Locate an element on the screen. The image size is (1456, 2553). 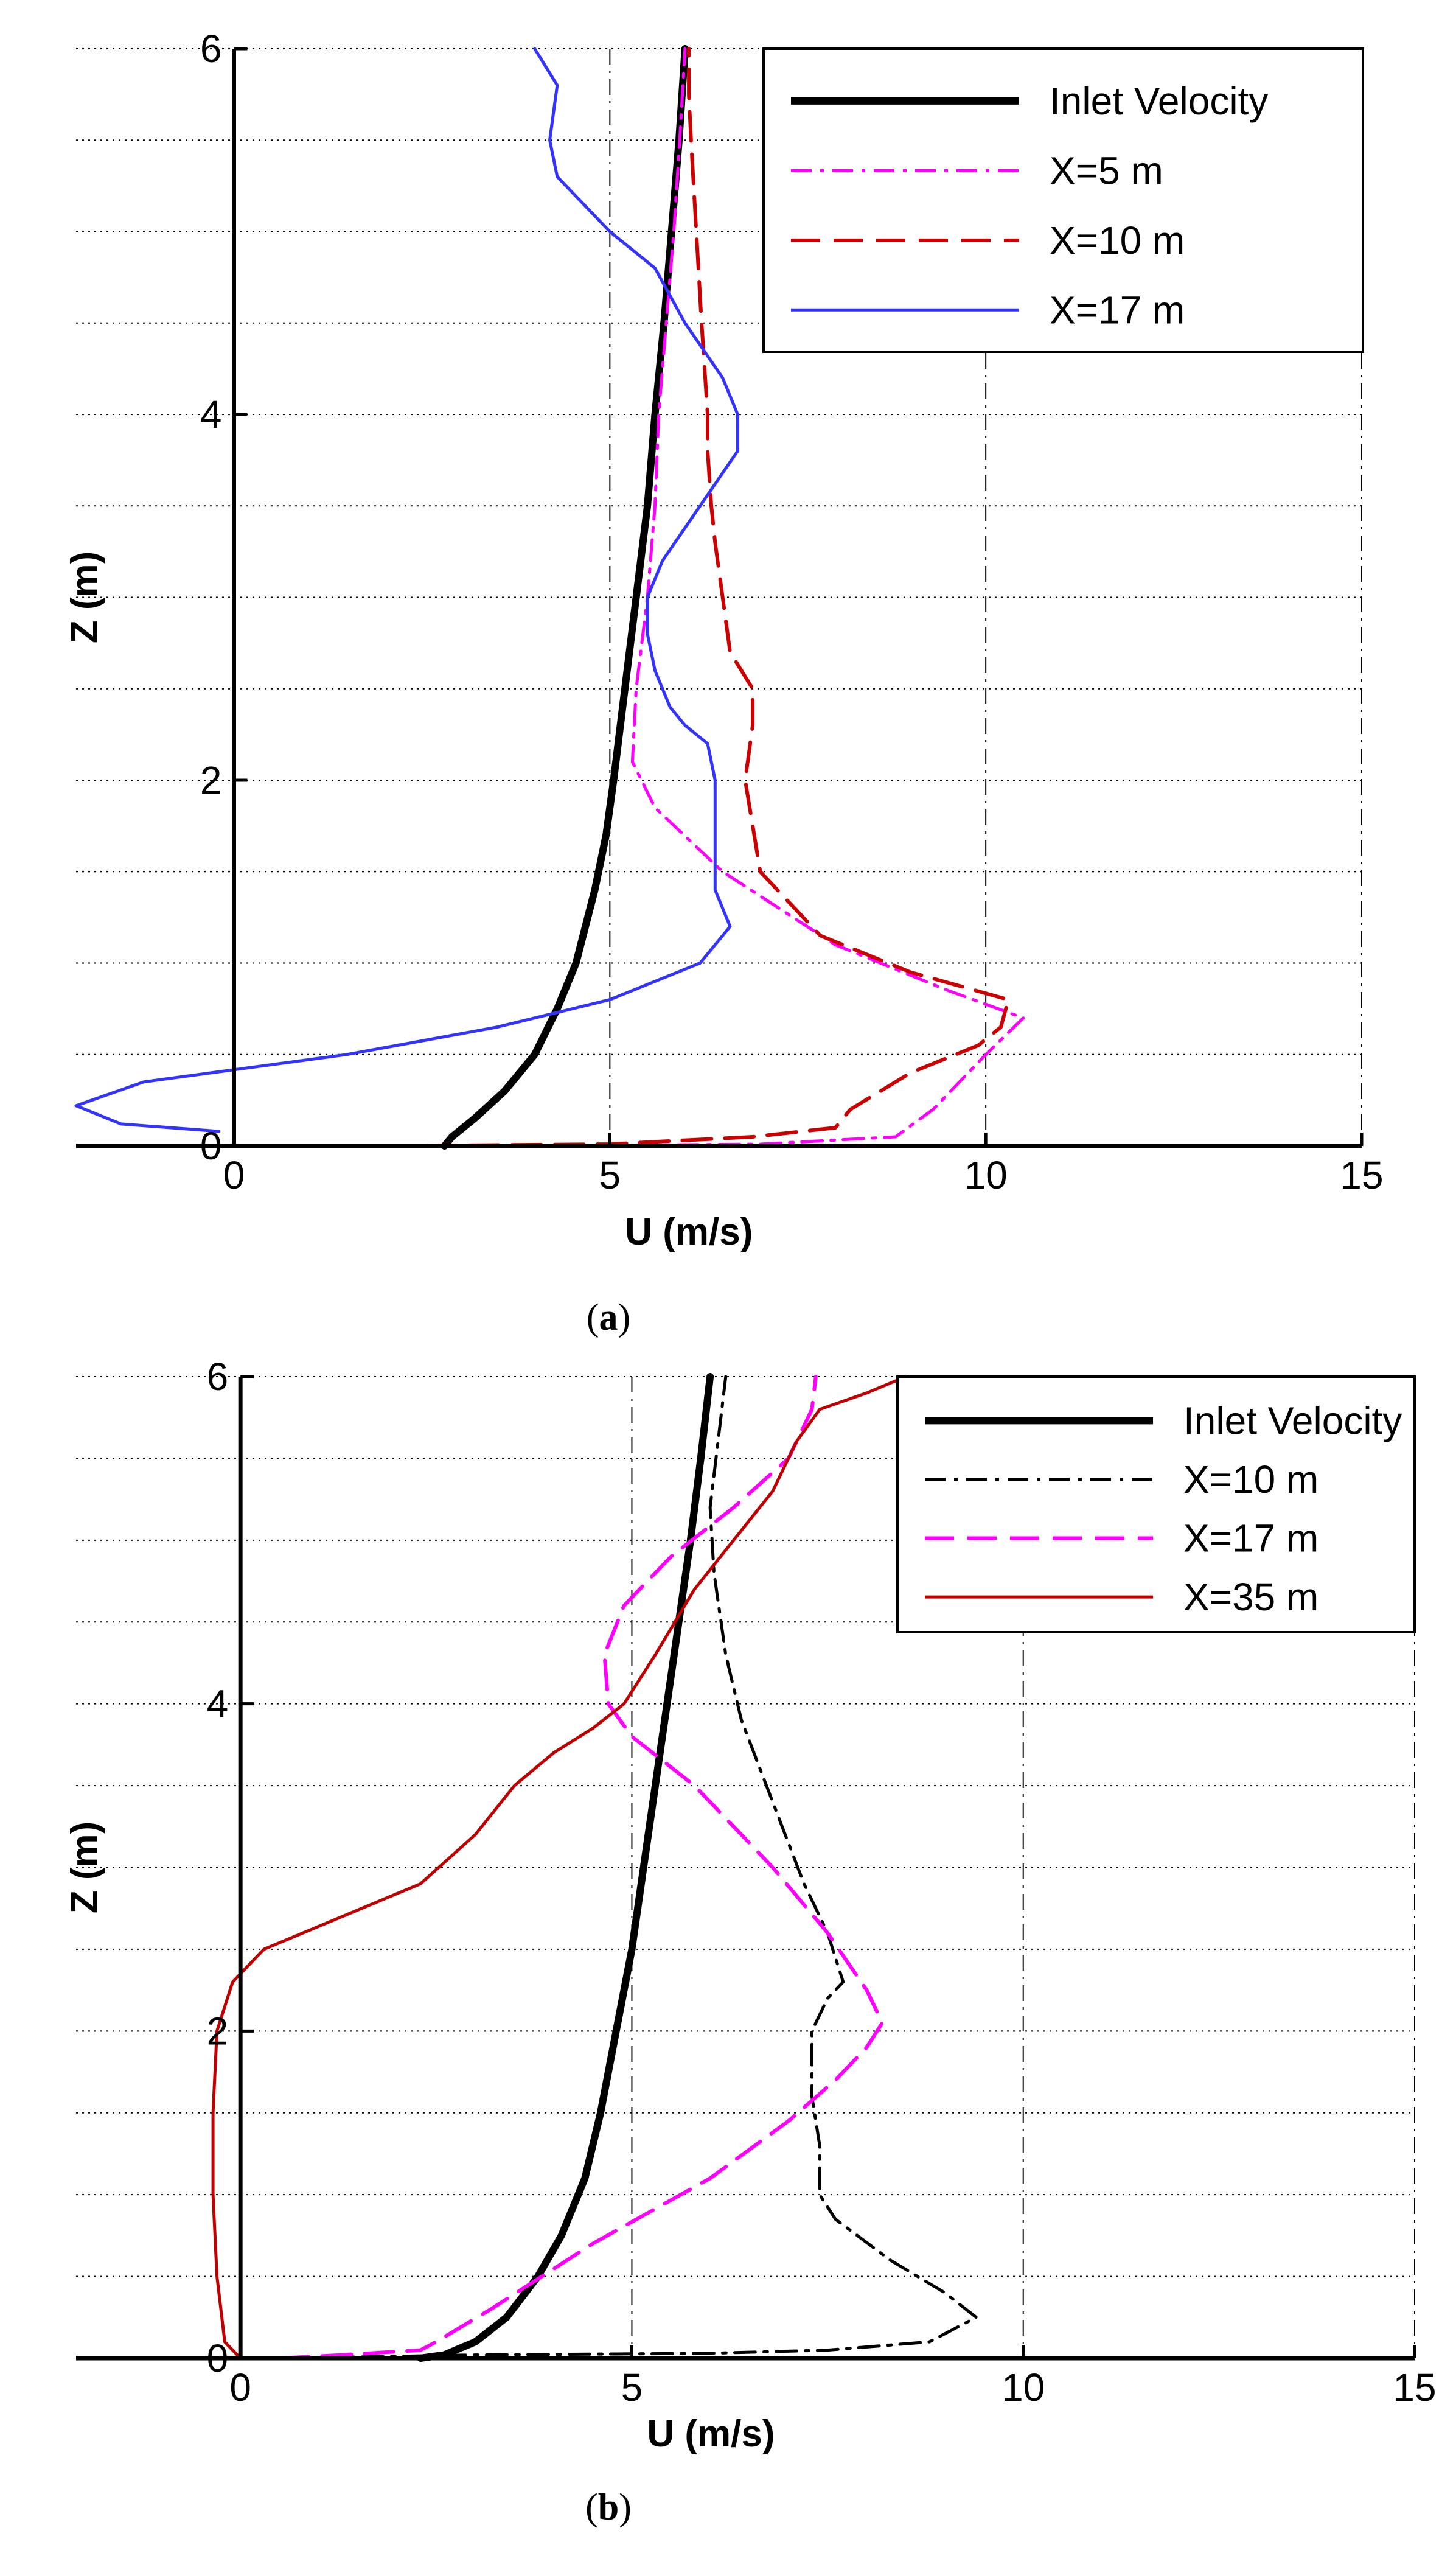
chart-b-x-tick-label: 10 is located at coordinates (1023, 2387).